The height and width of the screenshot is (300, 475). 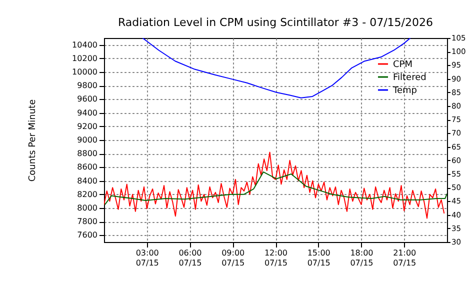 I want to click on y-tick-label: 10000, so click(x=85, y=72).